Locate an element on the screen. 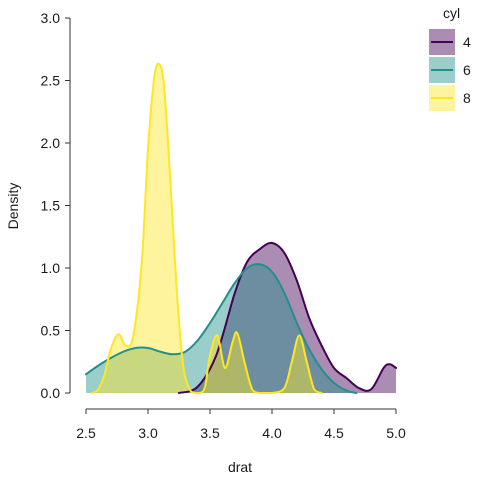 This screenshot has width=480, height=480. x-tick-label: 4.5 is located at coordinates (334, 433).